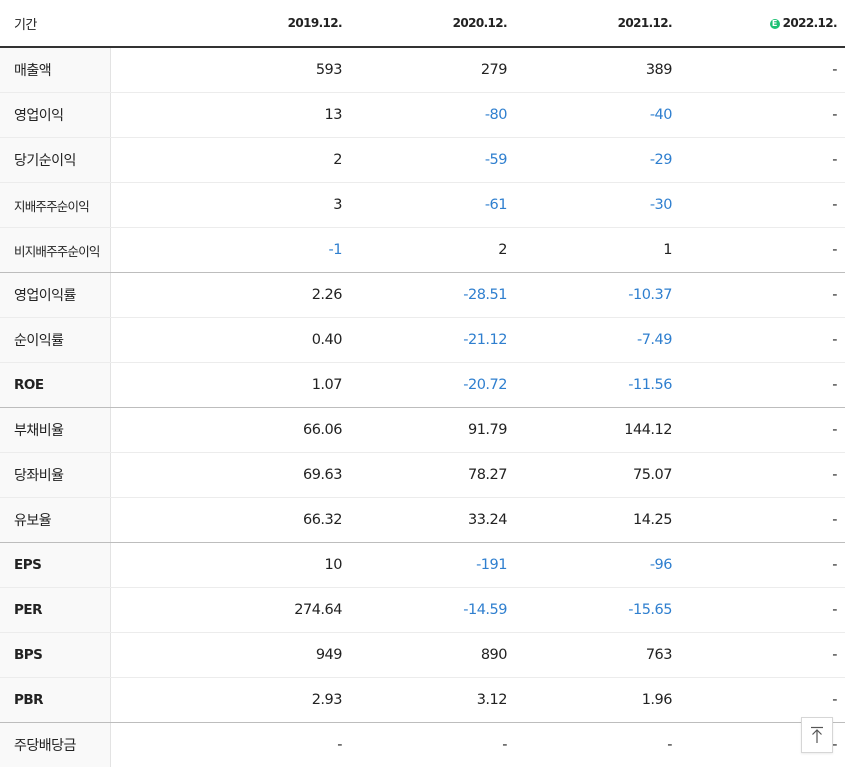 The image size is (845, 768). Describe the element at coordinates (230, 655) in the screenshot. I see `table-cell: 949` at that location.